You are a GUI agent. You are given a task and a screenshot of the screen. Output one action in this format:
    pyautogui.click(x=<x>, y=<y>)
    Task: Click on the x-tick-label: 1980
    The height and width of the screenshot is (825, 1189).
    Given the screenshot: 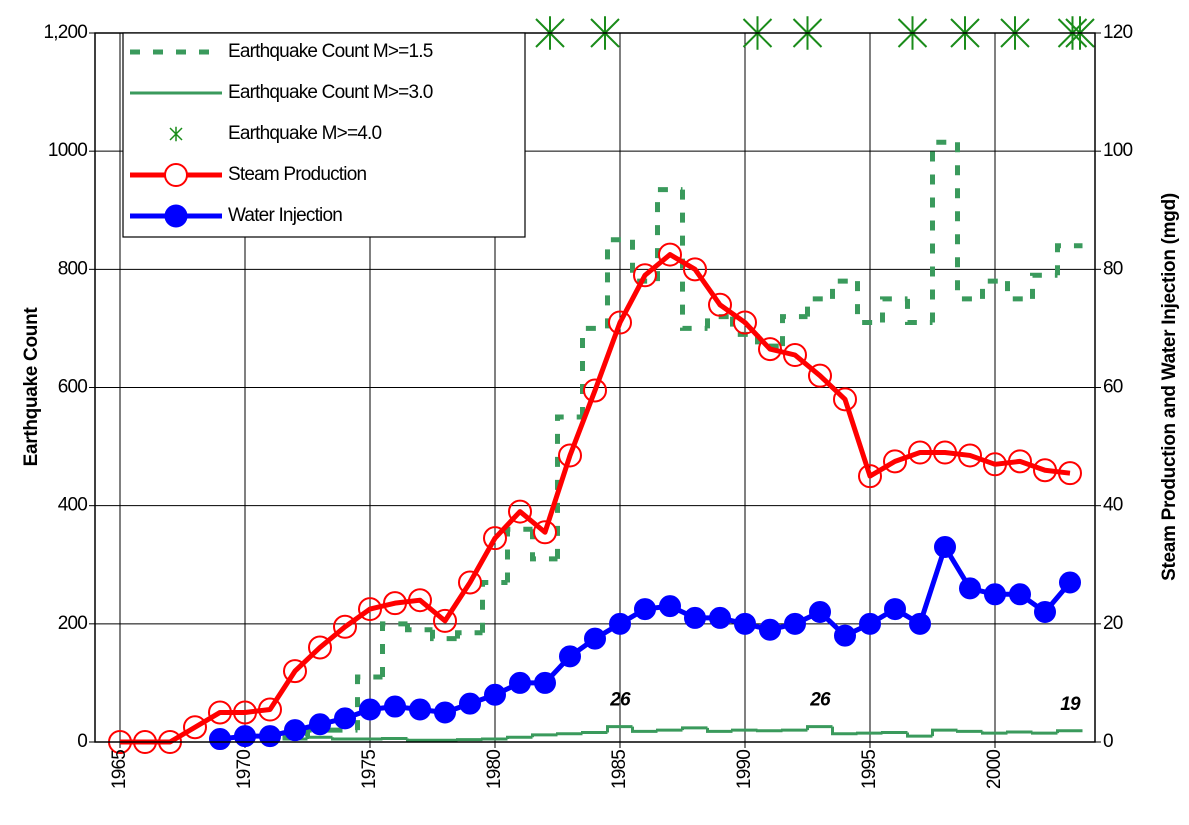 What is the action you would take?
    pyautogui.click(x=494, y=769)
    